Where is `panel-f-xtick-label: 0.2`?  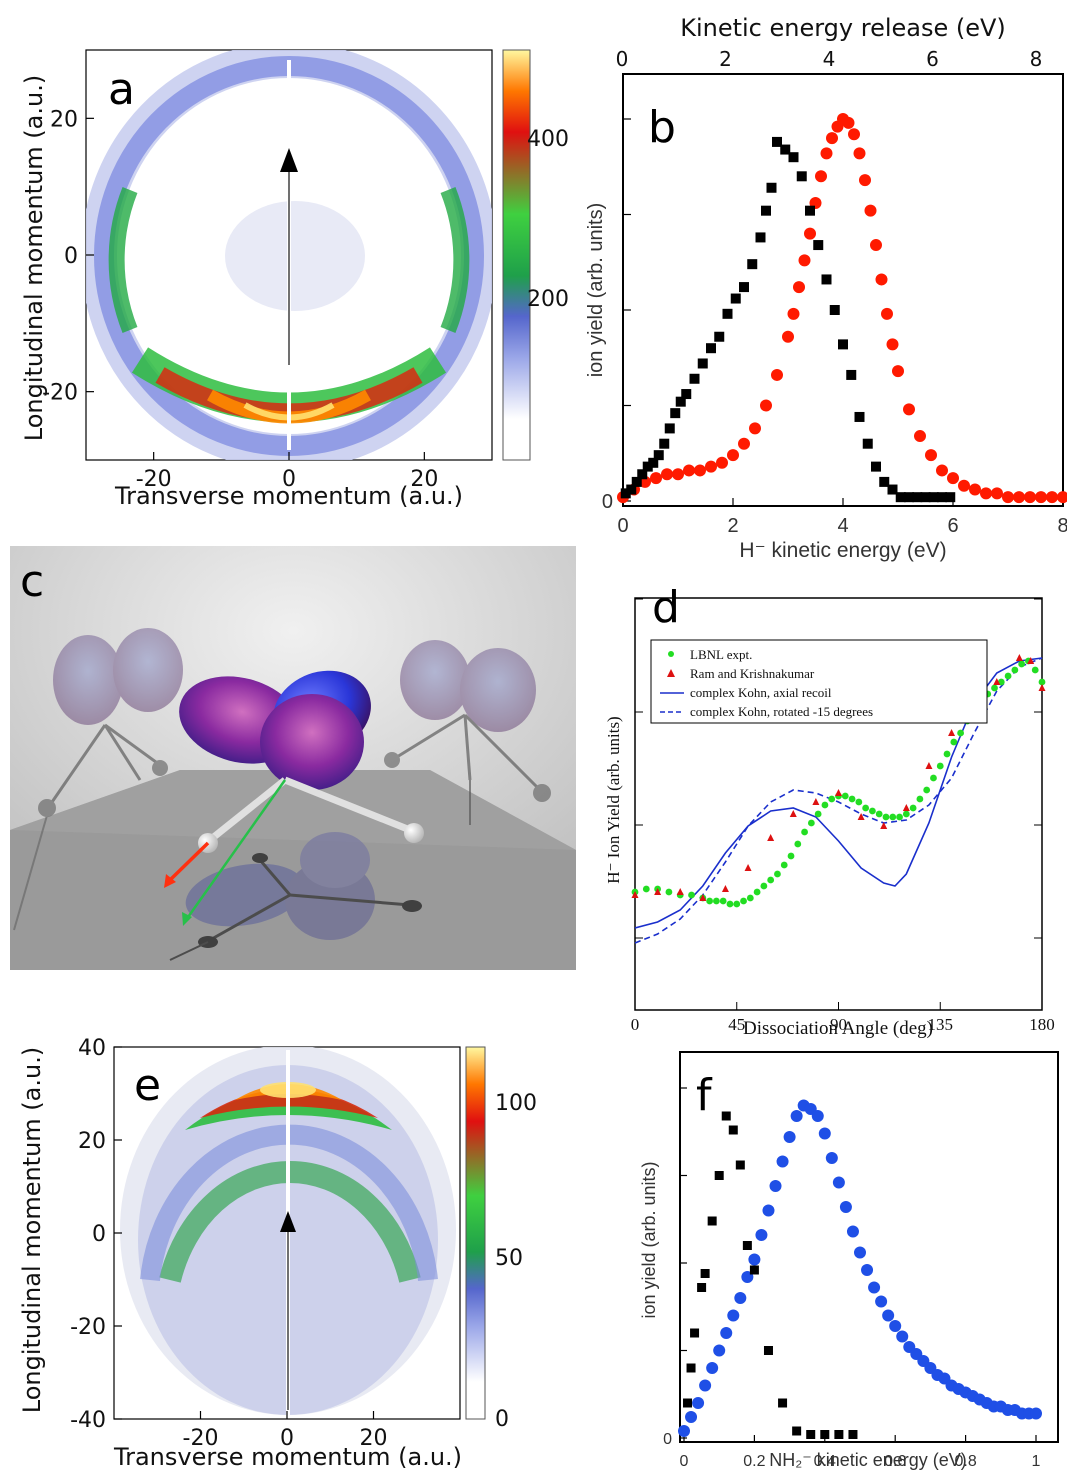
panel-f-xtick-label: 0.2 is located at coordinates (754, 1461).